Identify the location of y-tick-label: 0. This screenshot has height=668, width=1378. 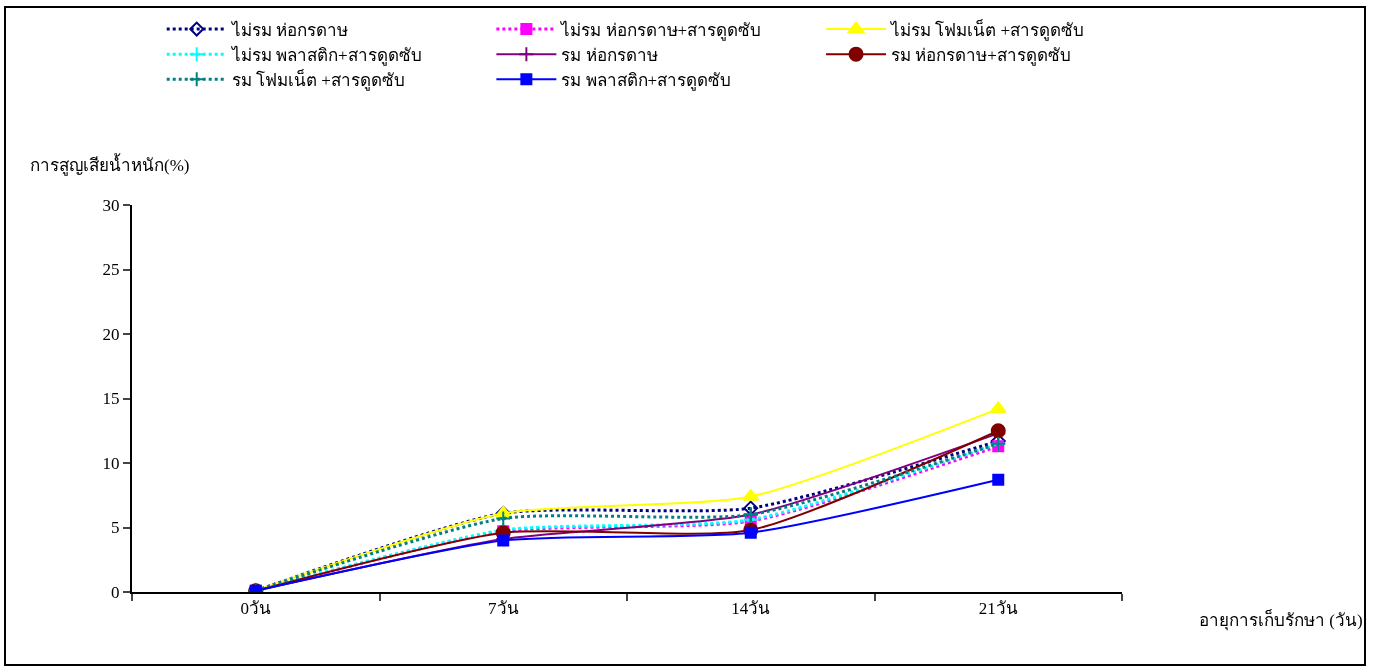
(115, 592).